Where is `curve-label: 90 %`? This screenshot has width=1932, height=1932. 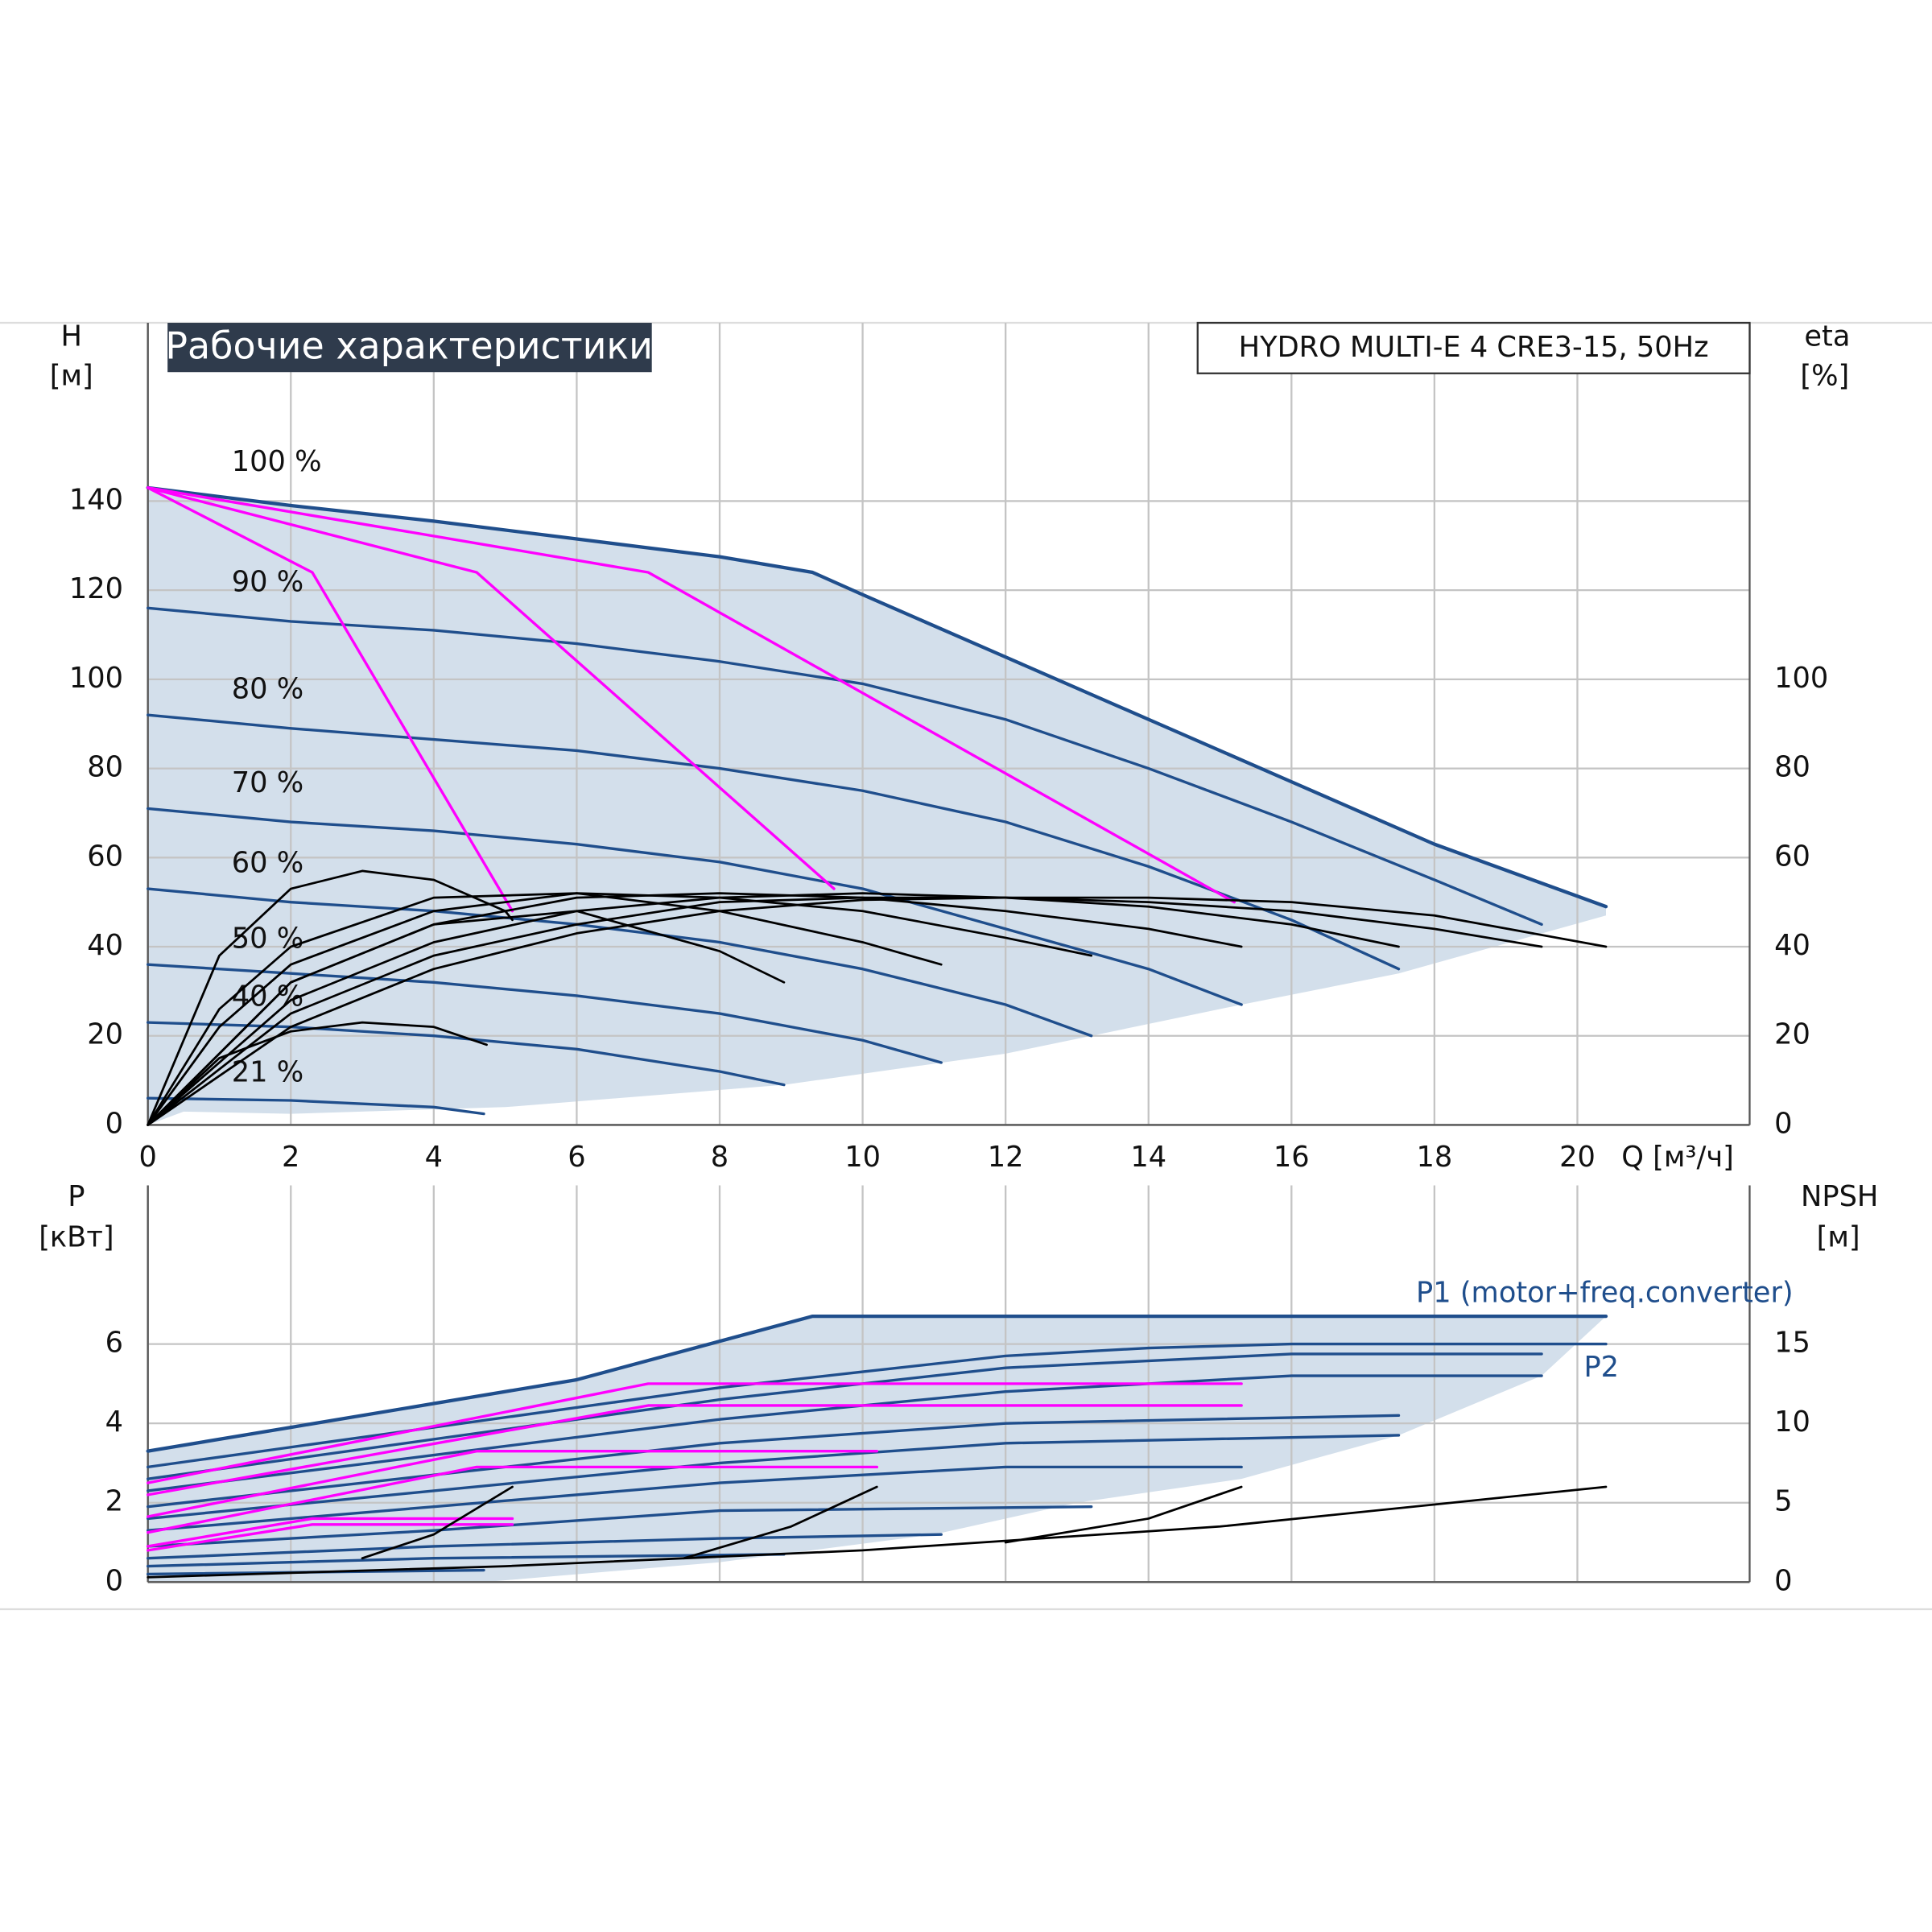
curve-label: 90 % is located at coordinates (267, 582).